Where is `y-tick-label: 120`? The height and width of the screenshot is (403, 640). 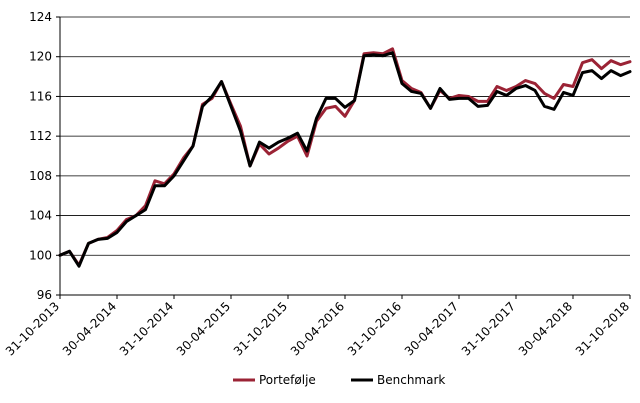 y-tick-label: 120 is located at coordinates (40, 57).